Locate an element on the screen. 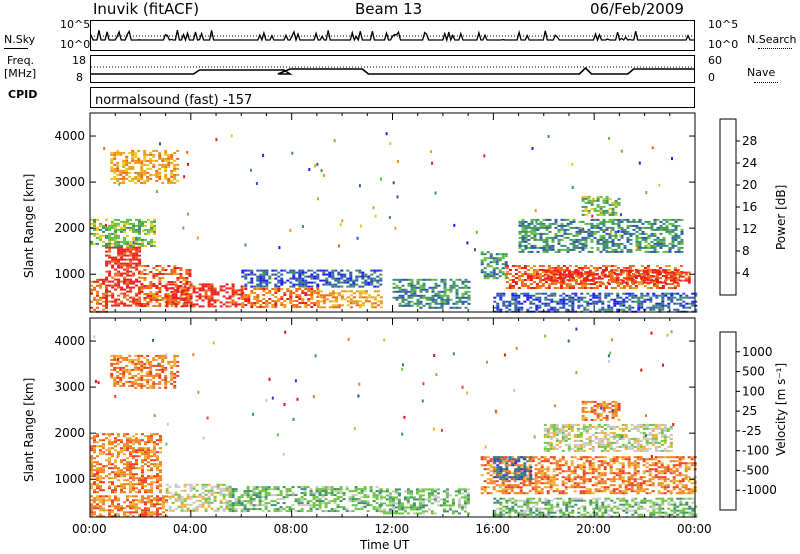  power-colorbar-label: Power [dB] is located at coordinates (781, 217).